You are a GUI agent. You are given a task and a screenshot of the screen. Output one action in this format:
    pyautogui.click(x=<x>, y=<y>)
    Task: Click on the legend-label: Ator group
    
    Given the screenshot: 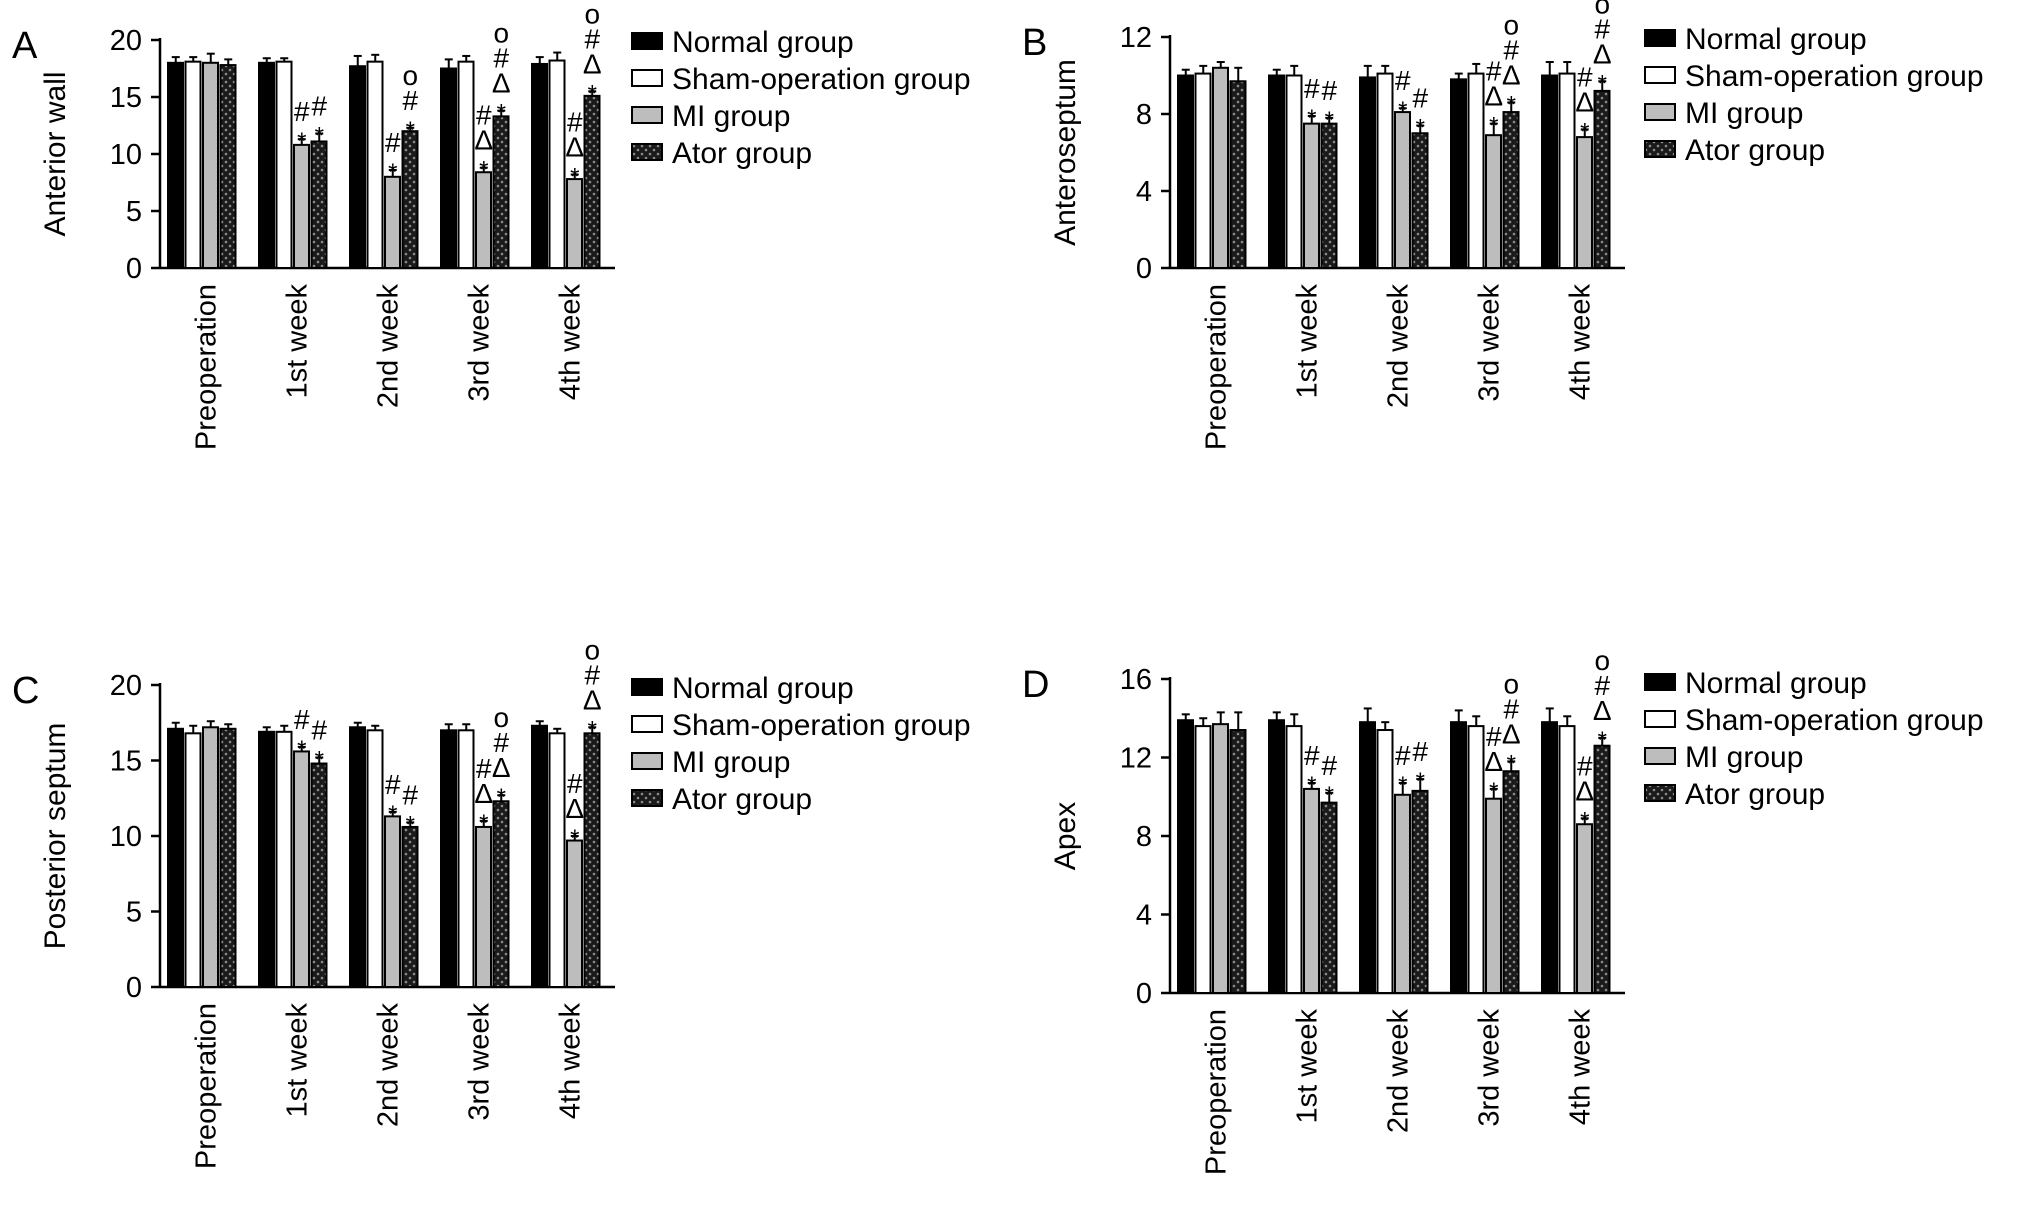 What is the action you would take?
    pyautogui.click(x=742, y=799)
    